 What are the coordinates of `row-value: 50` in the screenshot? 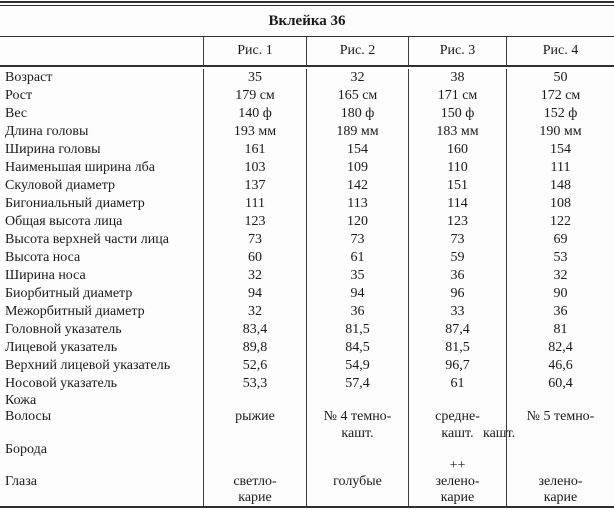 It's located at (560, 78).